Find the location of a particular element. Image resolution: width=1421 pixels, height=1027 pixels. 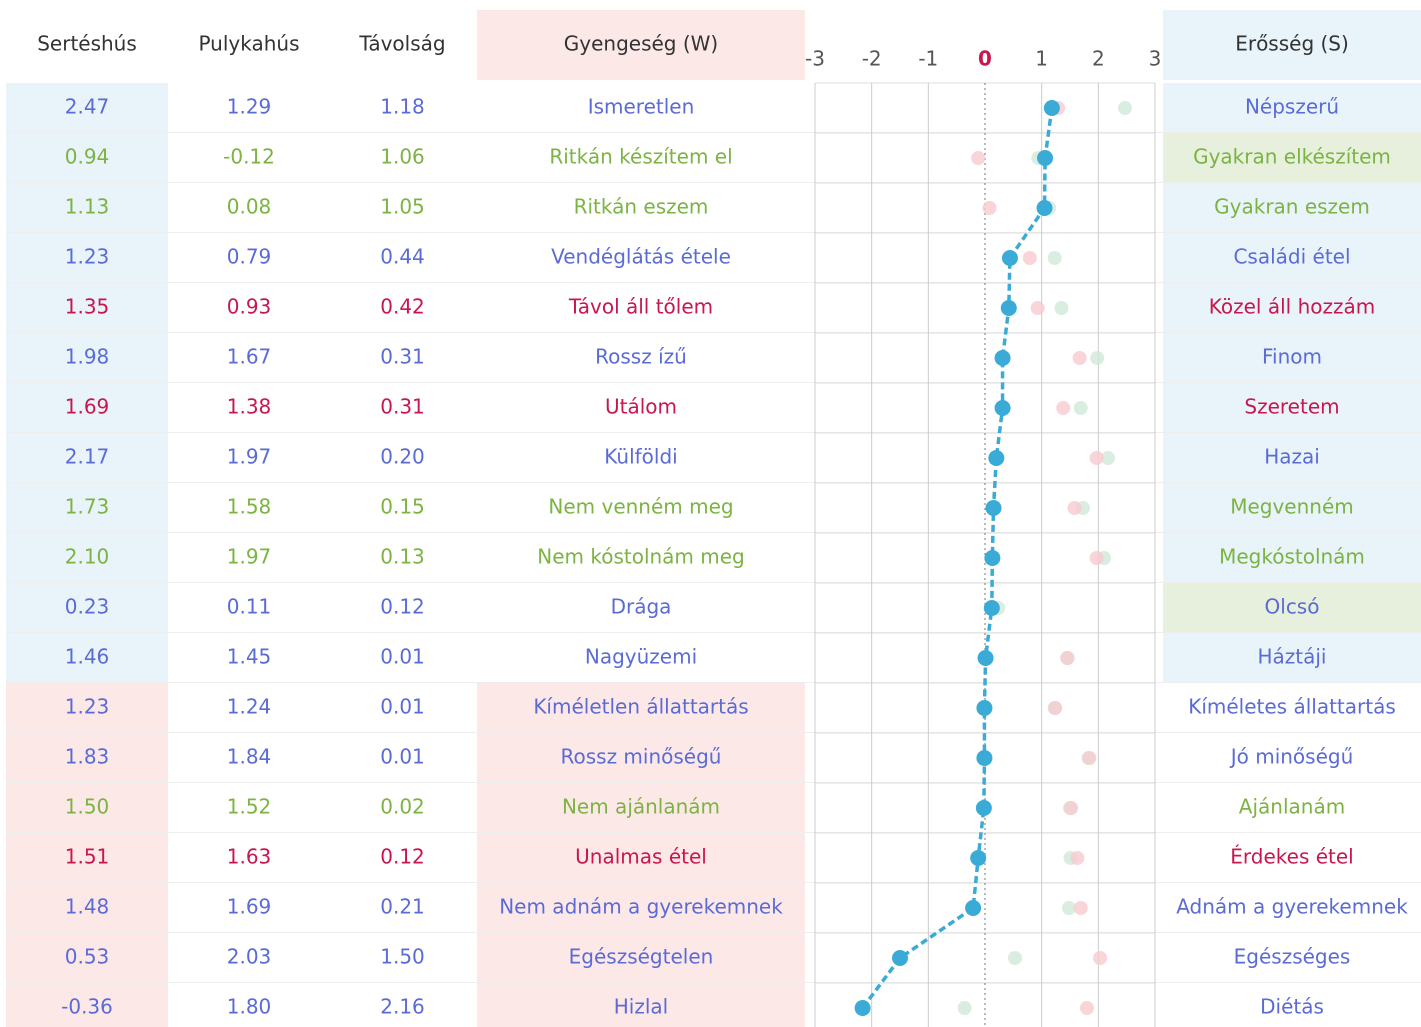

cell: -0.36 is located at coordinates (87, 1007).